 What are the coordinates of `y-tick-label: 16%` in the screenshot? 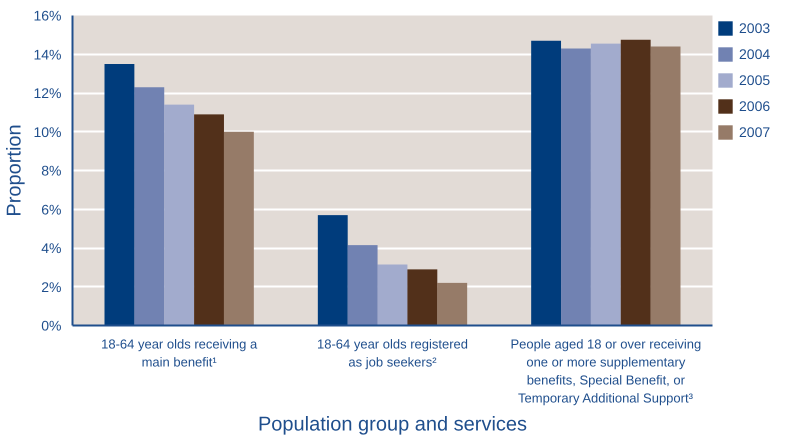 It's located at (47, 16).